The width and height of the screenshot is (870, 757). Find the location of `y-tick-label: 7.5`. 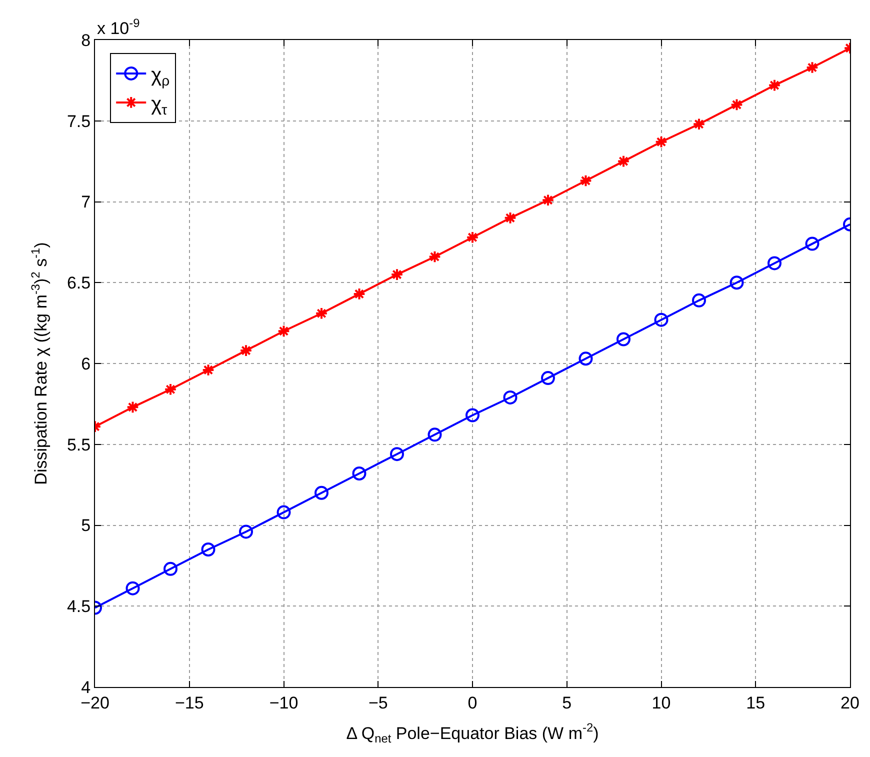

y-tick-label: 7.5 is located at coordinates (78, 121).